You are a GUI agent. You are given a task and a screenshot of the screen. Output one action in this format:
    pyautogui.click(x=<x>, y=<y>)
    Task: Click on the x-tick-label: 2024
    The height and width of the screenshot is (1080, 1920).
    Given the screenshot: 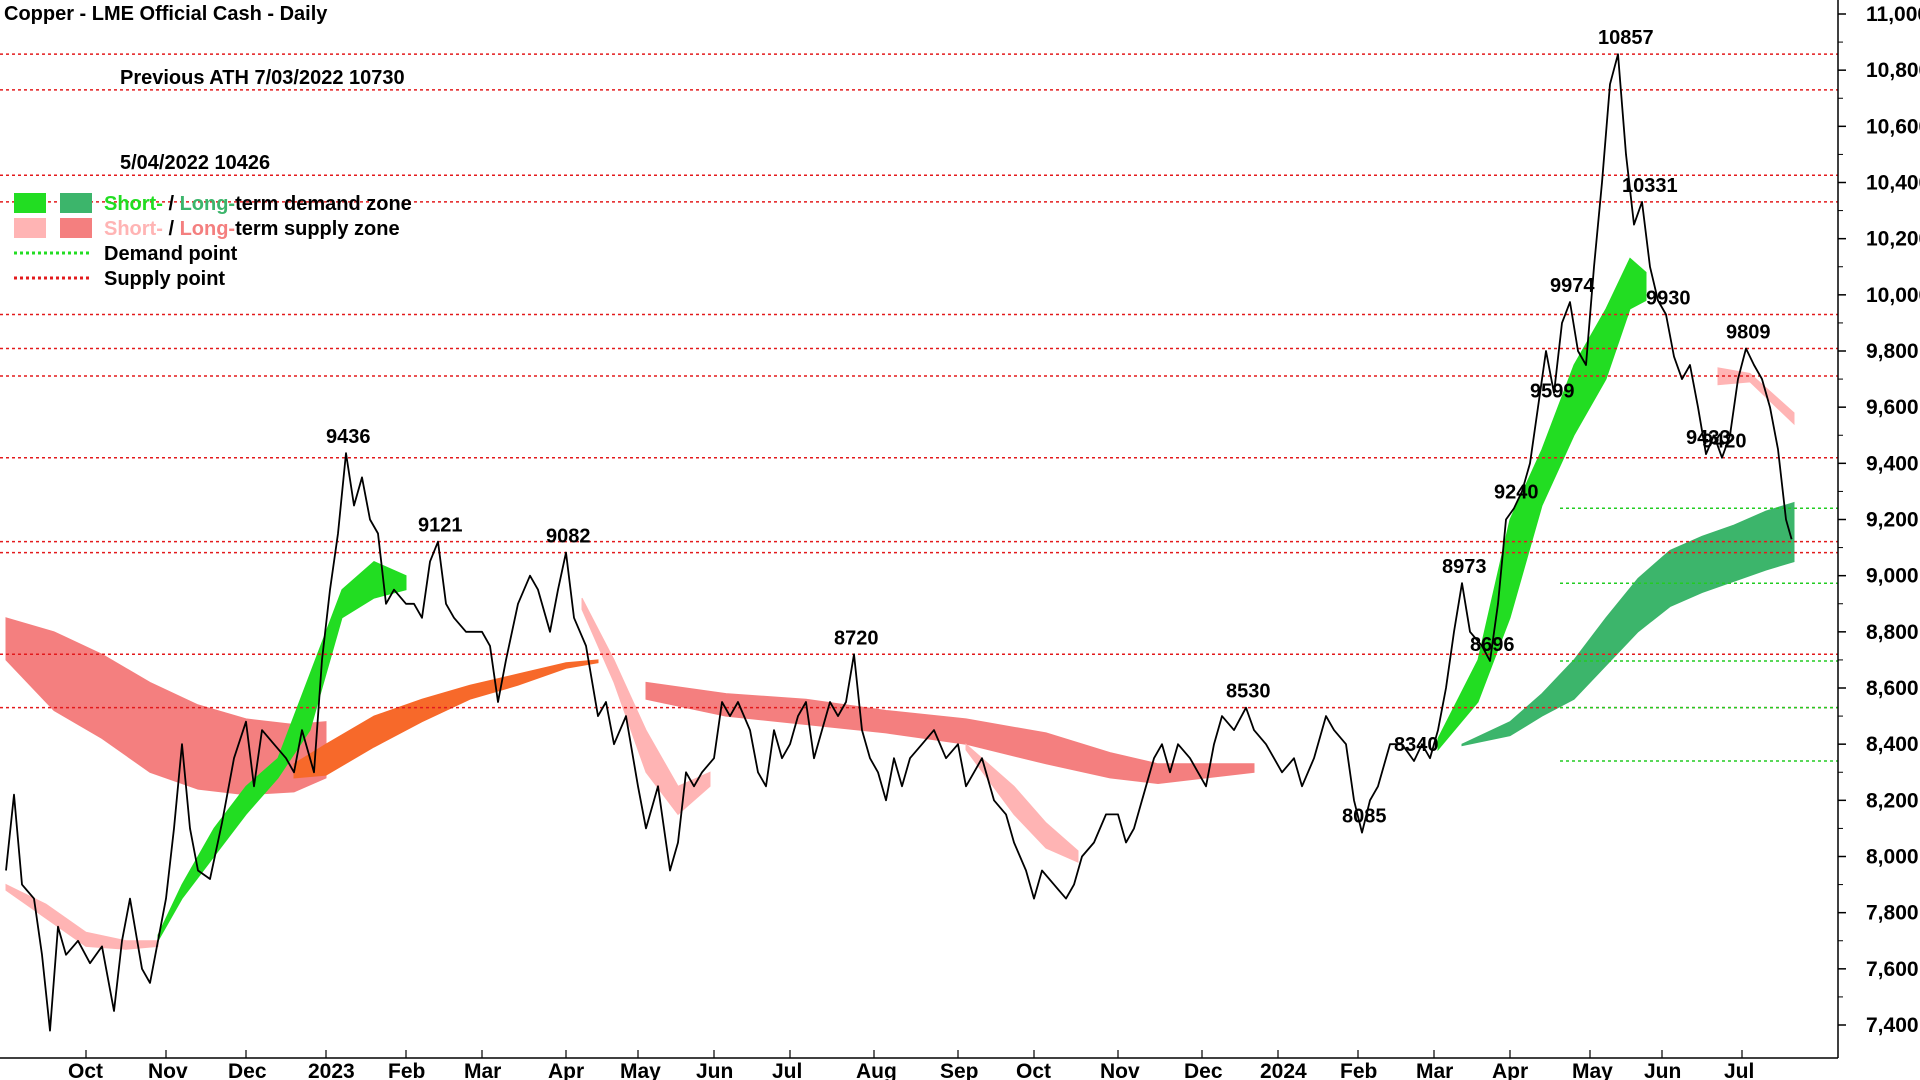 What is the action you would take?
    pyautogui.click(x=1283, y=1070)
    